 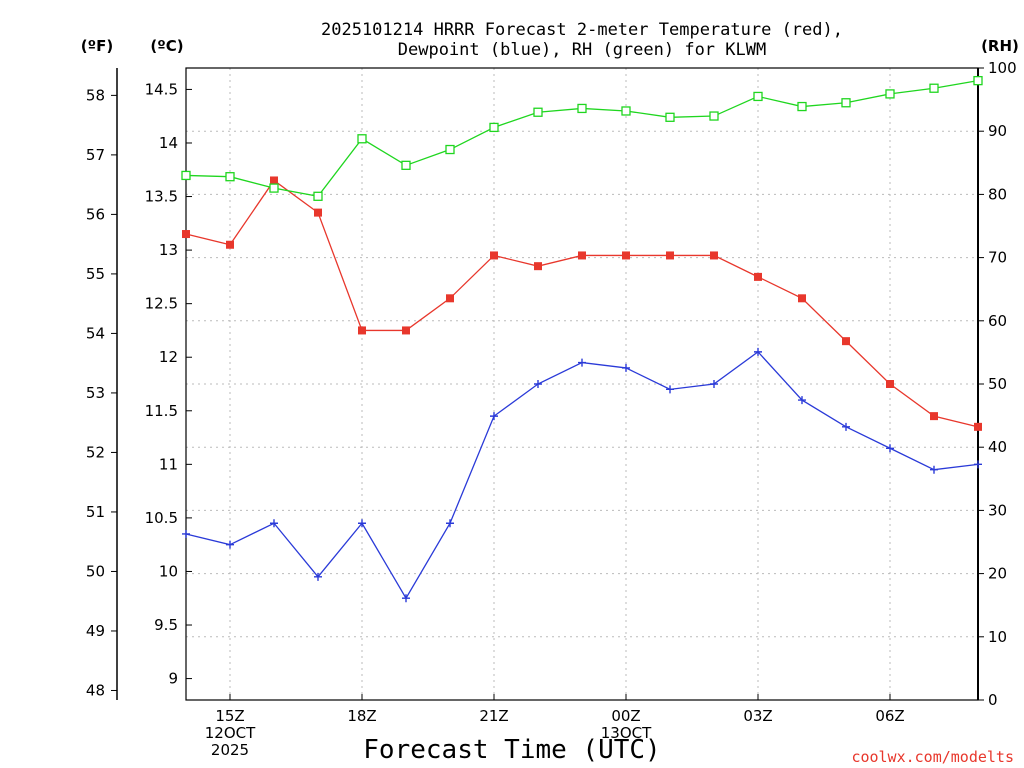 What do you see at coordinates (161, 411) in the screenshot?
I see `celsius-tick-label: 11.5` at bounding box center [161, 411].